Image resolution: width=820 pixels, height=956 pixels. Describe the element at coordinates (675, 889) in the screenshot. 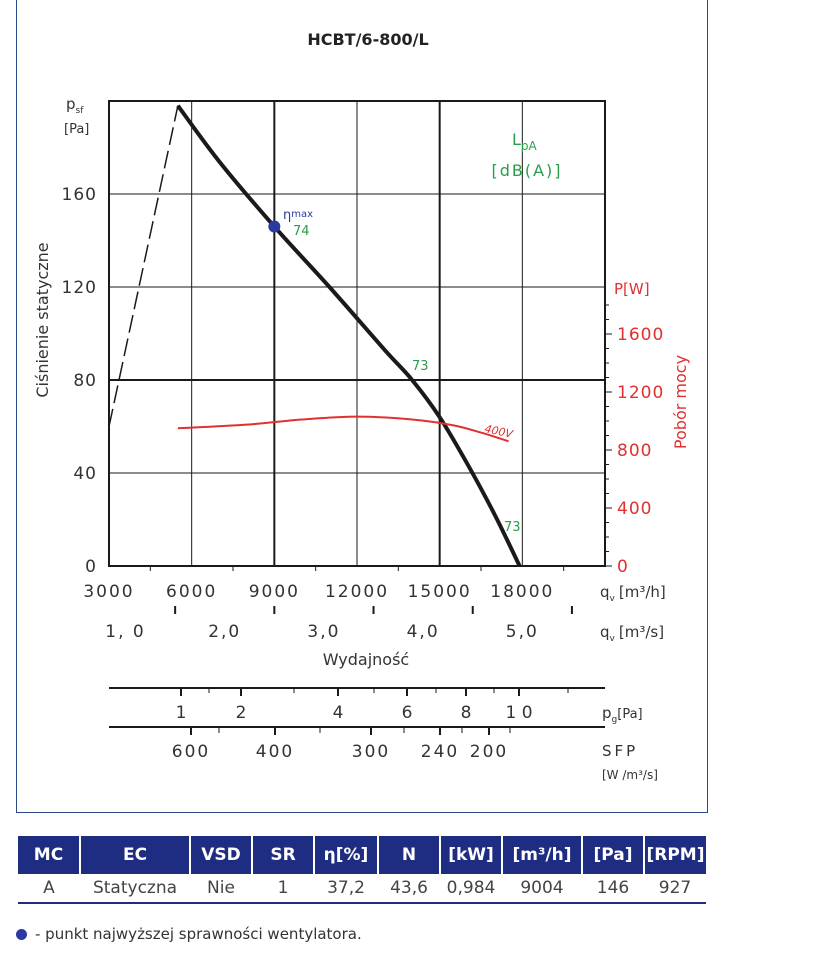

I see `cell-rpm: 927` at that location.